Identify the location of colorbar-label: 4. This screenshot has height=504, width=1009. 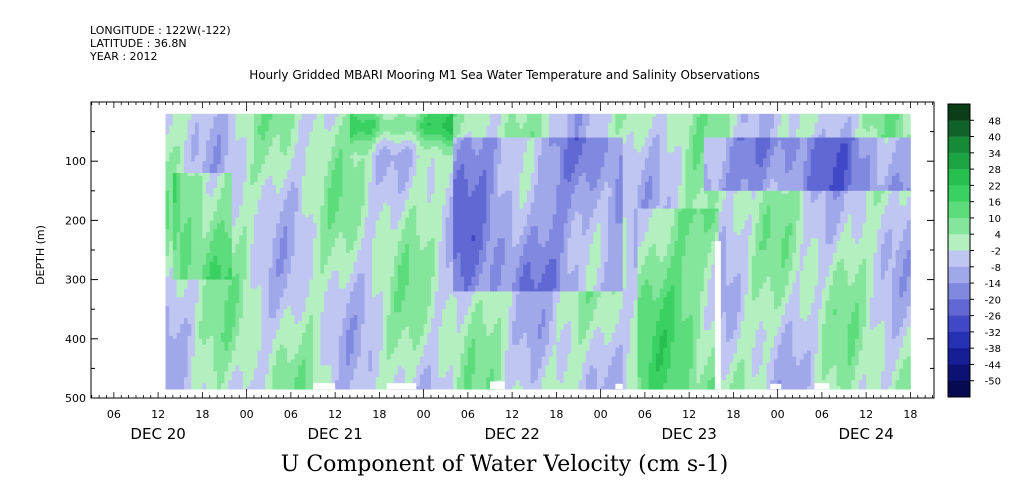
(998, 235).